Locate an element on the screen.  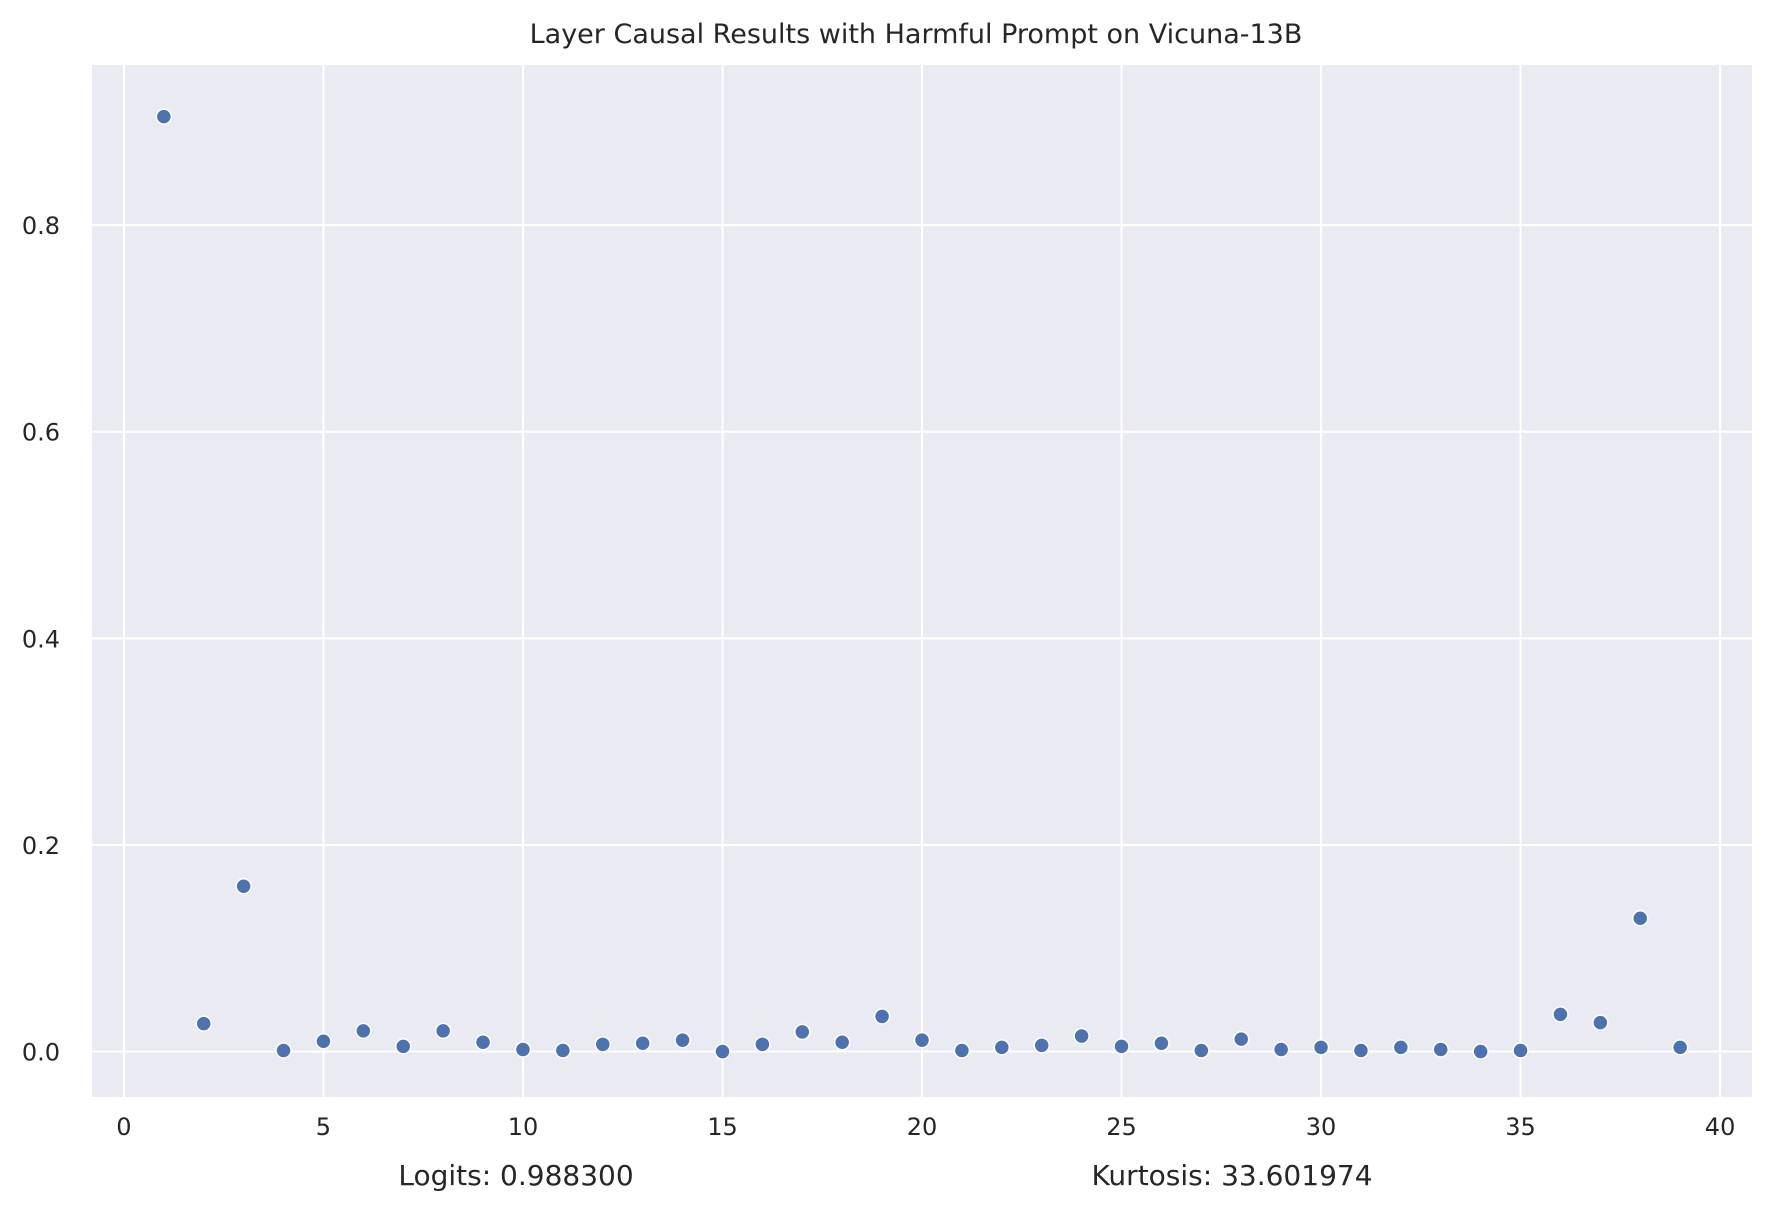
y-tick-labels: 0.0 0.2 0.4 0.6 0.8 is located at coordinates (41, 639).